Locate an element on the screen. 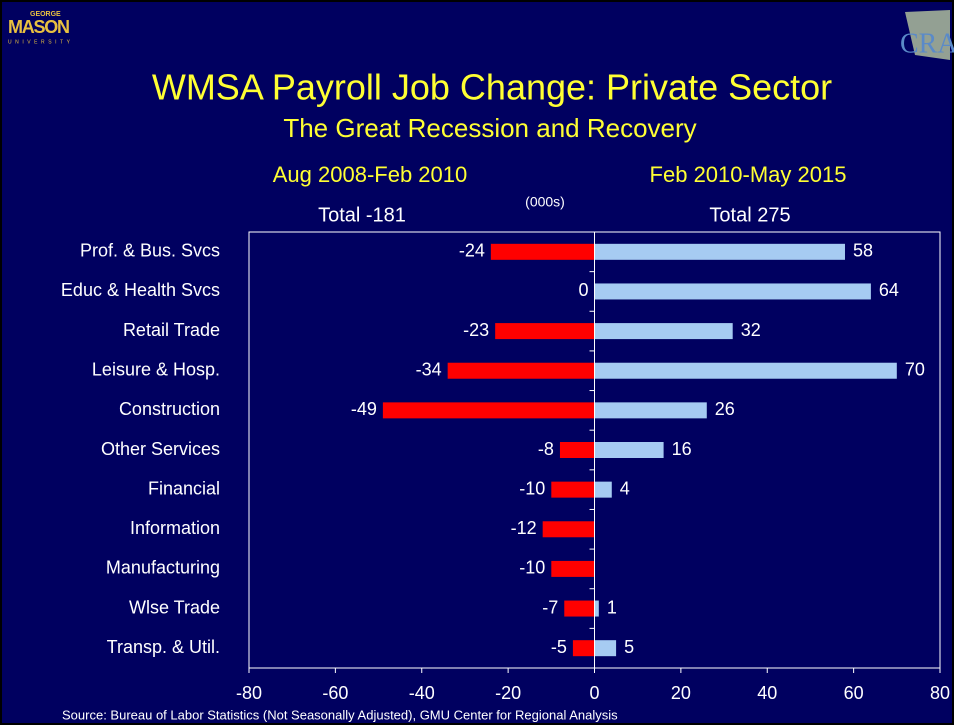  data-label: 58 is located at coordinates (863, 251).